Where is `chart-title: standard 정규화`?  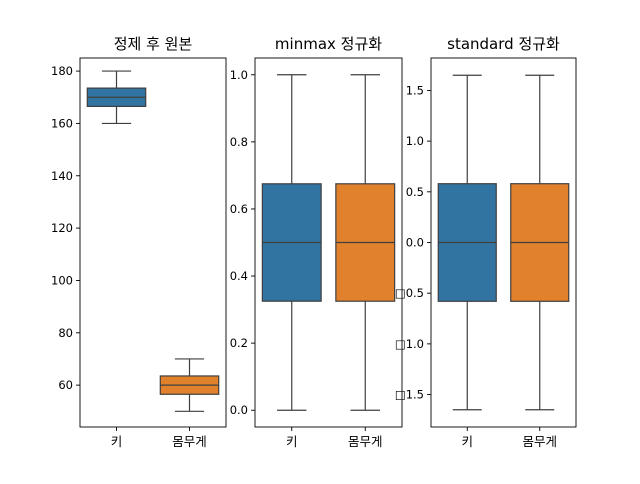
chart-title: standard 정규화 is located at coordinates (503, 44).